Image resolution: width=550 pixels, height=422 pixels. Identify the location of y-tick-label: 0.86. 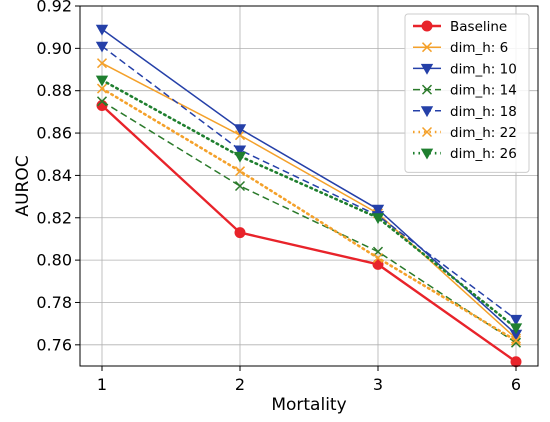
(54, 133).